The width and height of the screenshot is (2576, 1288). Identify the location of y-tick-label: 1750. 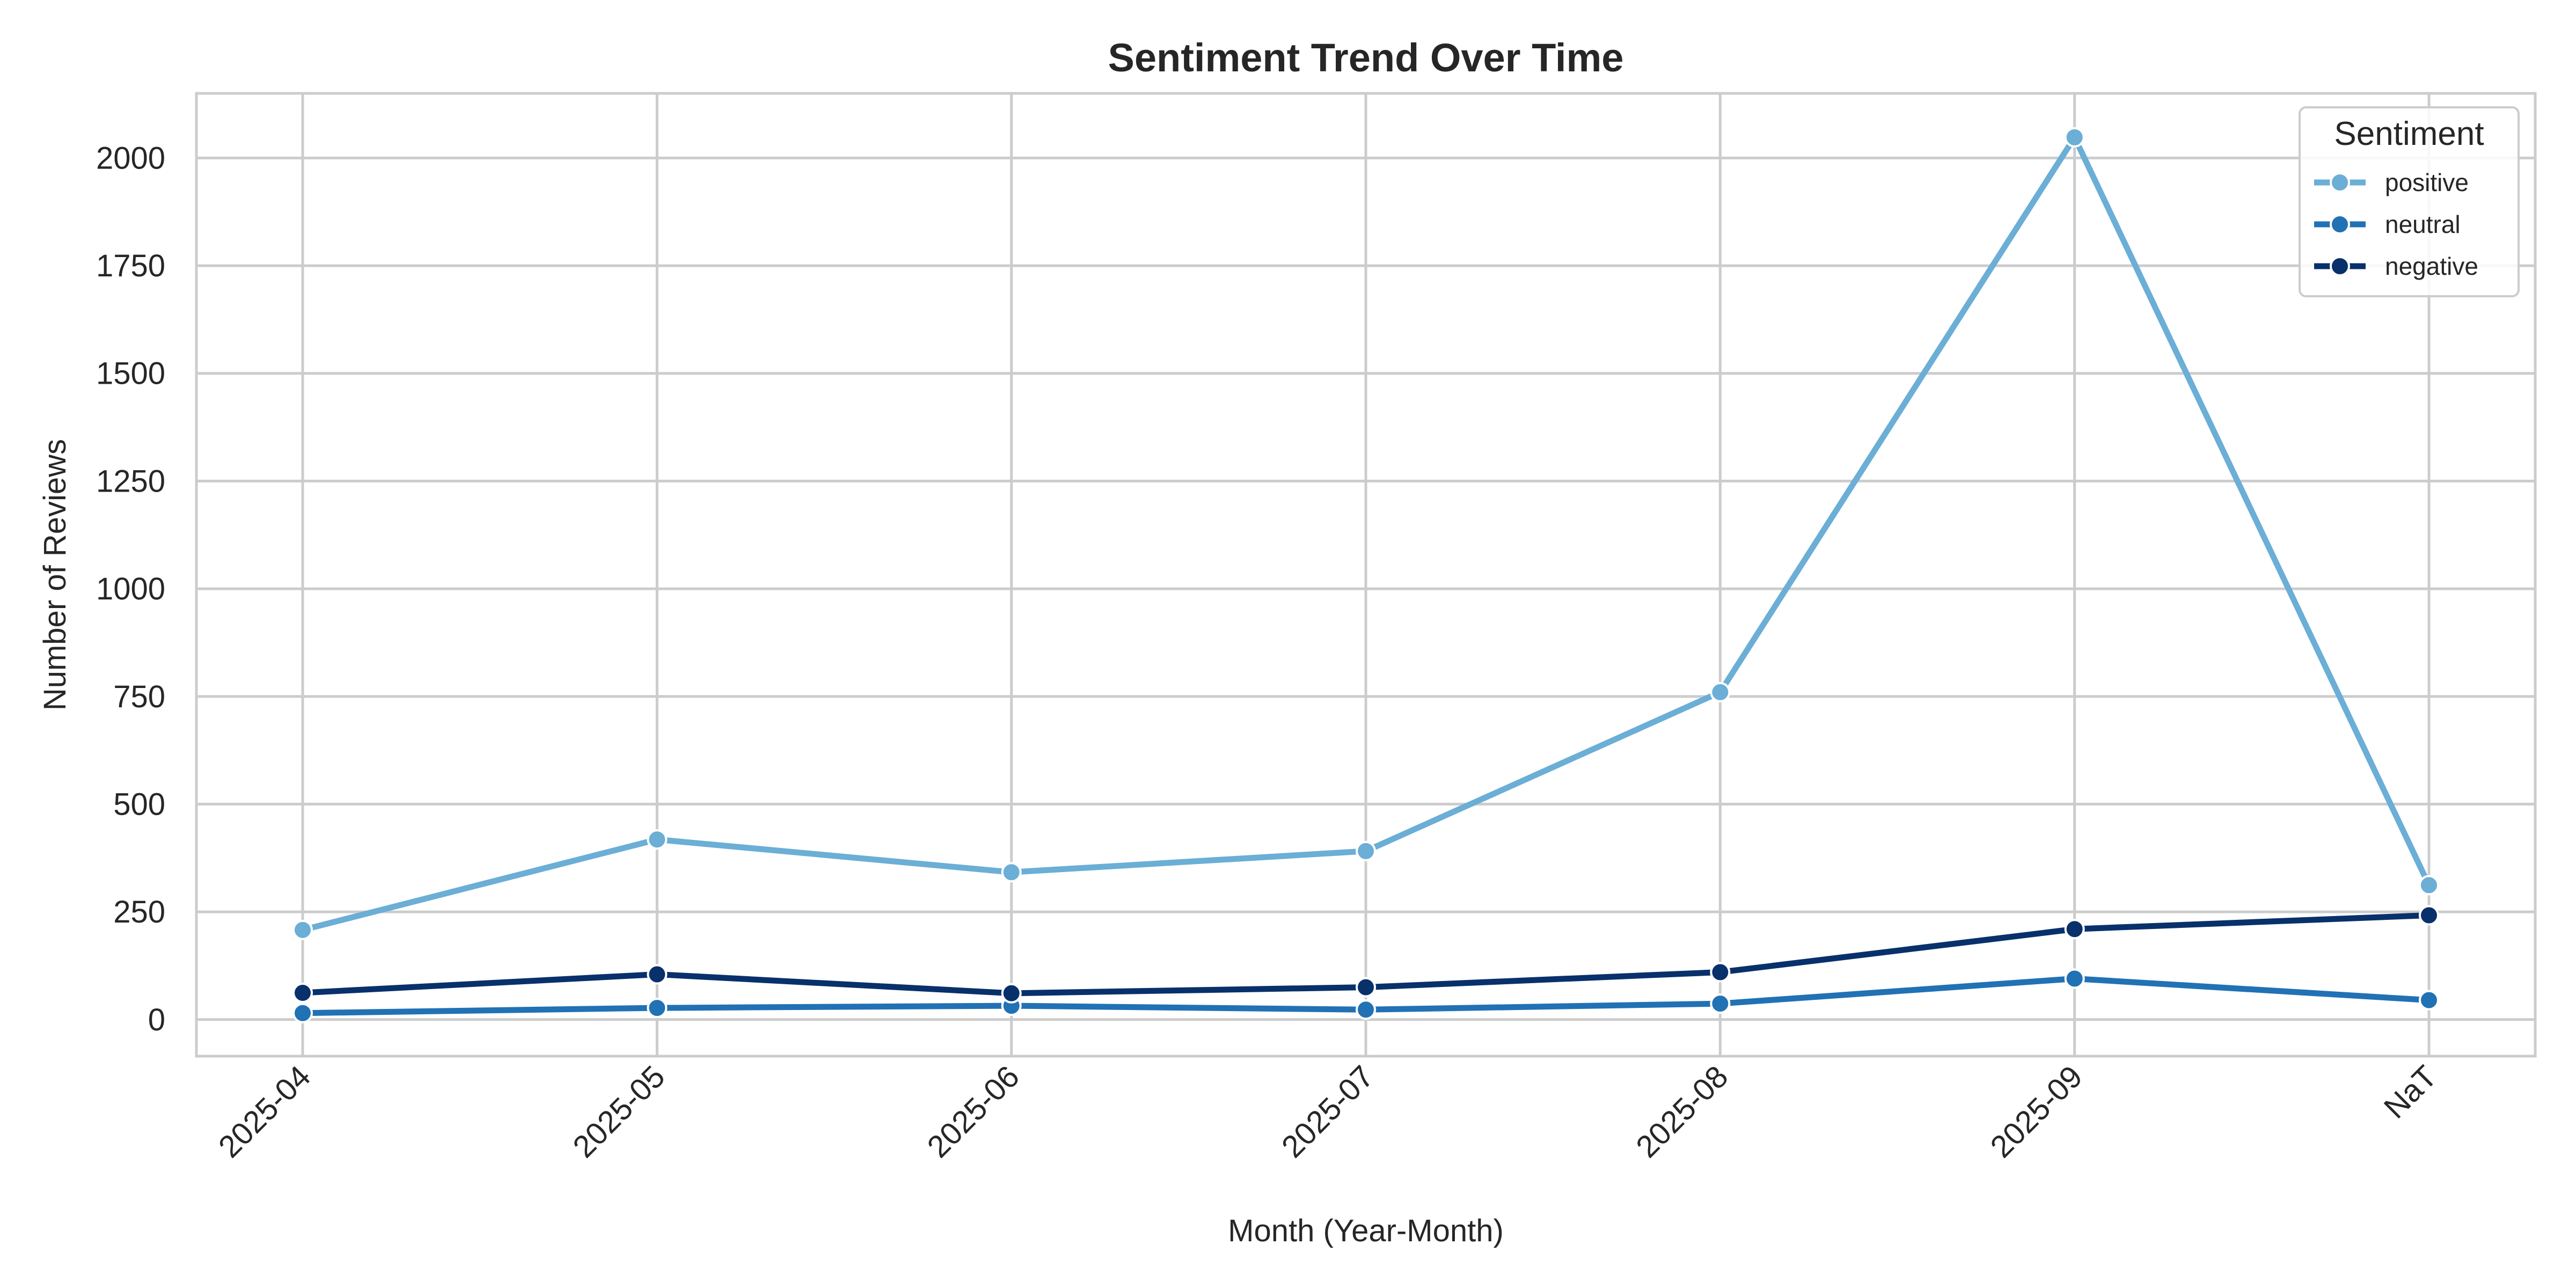
(130, 265).